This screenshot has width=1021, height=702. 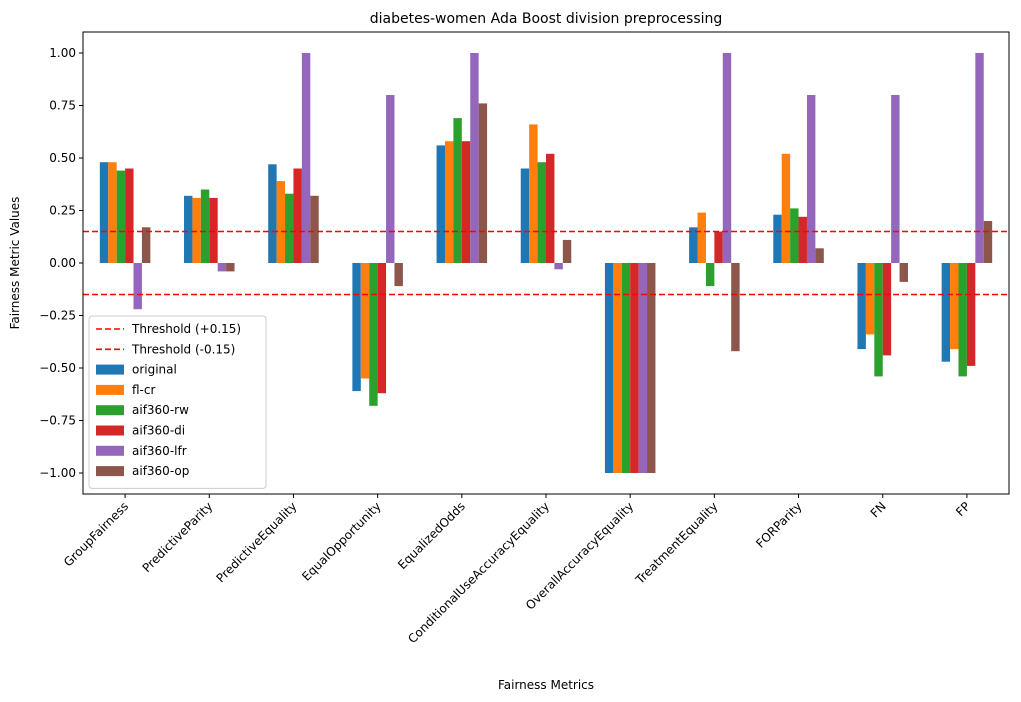 What do you see at coordinates (230, 267) in the screenshot?
I see `bar-aif360-op-PredictiveParity` at bounding box center [230, 267].